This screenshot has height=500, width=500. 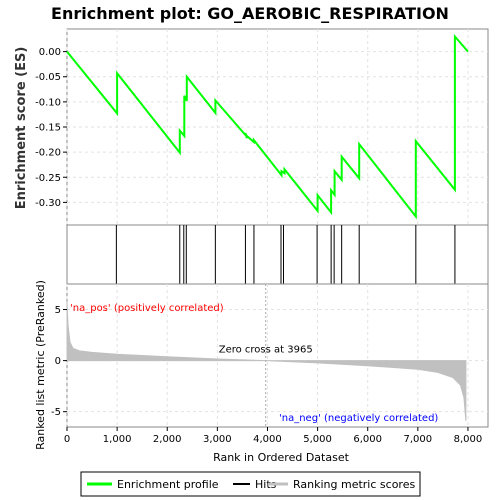 What do you see at coordinates (266, 349) in the screenshot?
I see `zero-cross-label: Zero cross at 3965` at bounding box center [266, 349].